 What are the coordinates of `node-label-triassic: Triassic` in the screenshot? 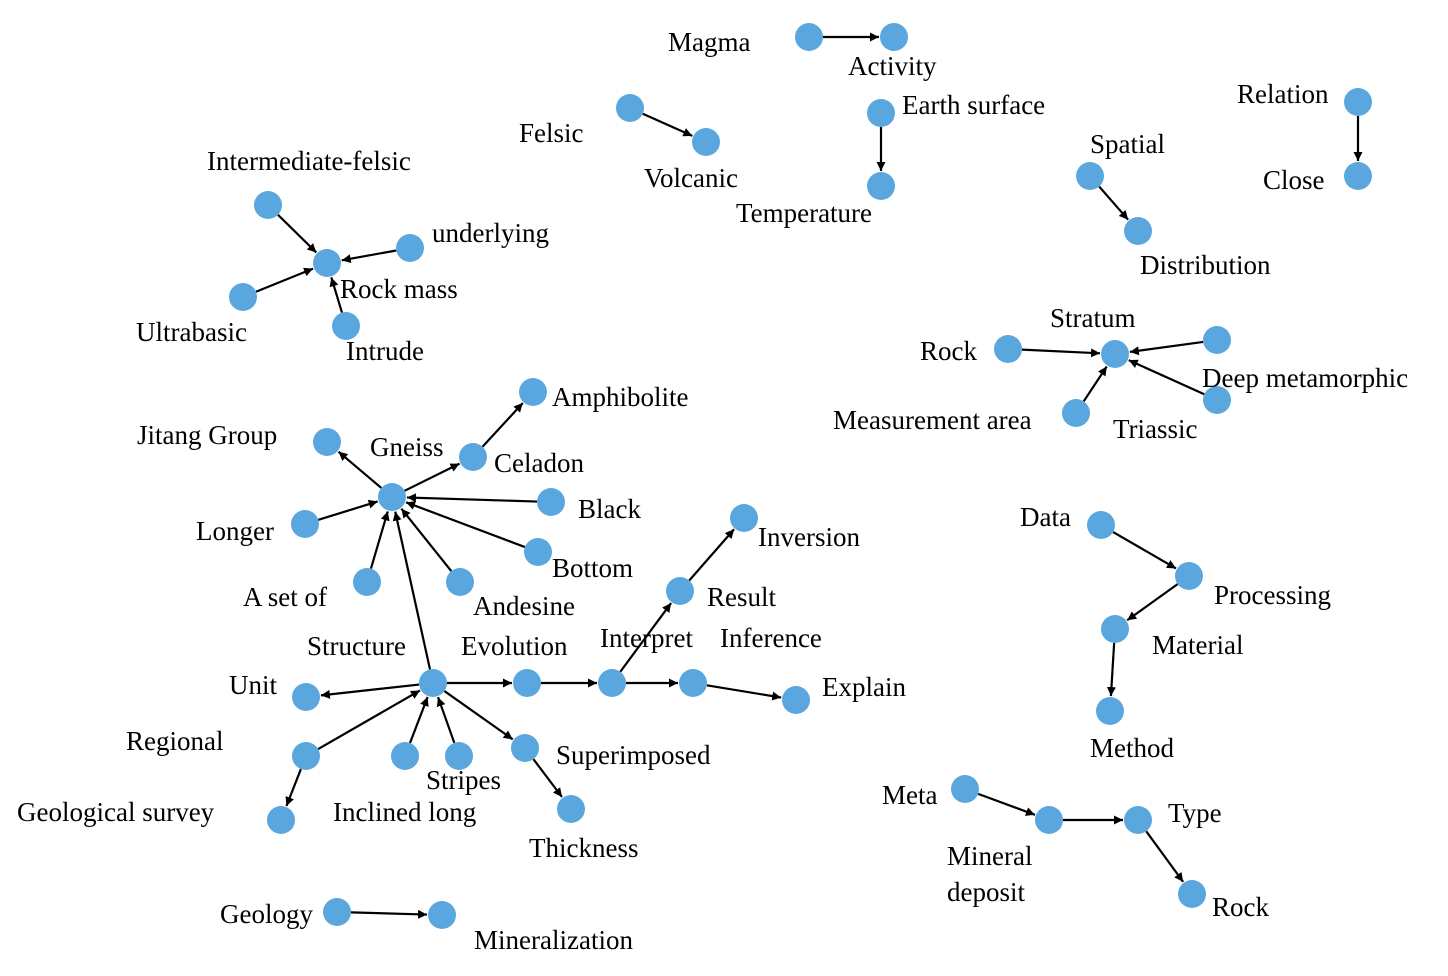 It's located at (1155, 429).